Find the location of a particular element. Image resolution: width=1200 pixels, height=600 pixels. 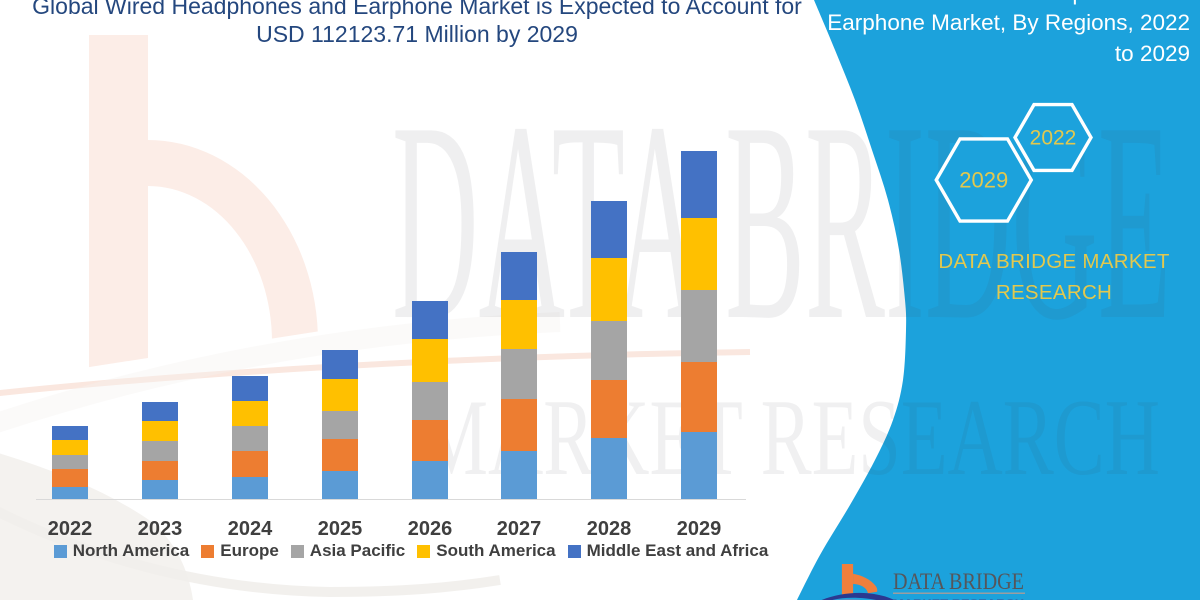

x-axis-label-2022: 2022 is located at coordinates (70, 529).